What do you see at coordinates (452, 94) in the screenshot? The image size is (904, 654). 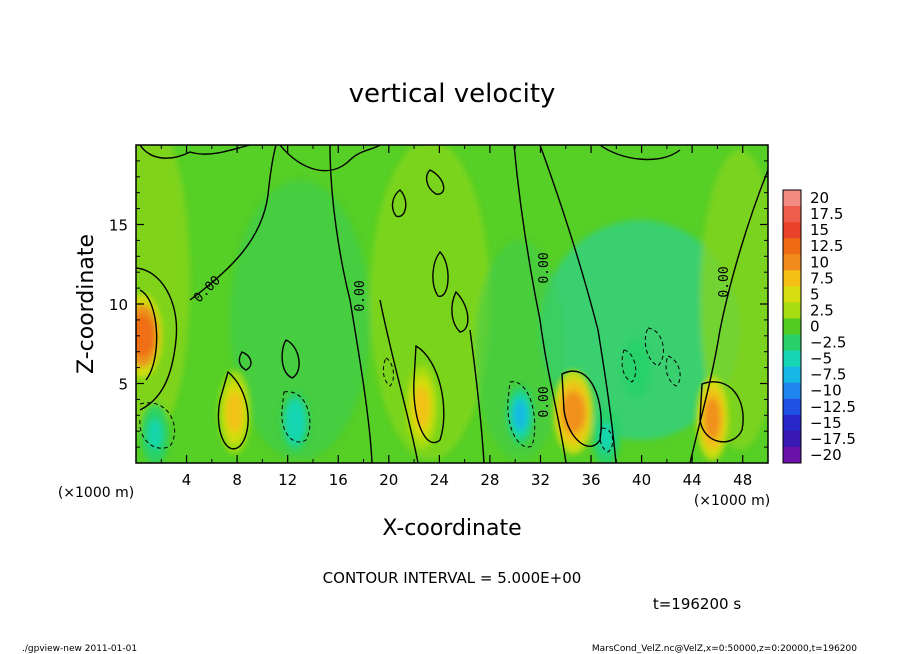 I see `chart-title: vertical velocity` at bounding box center [452, 94].